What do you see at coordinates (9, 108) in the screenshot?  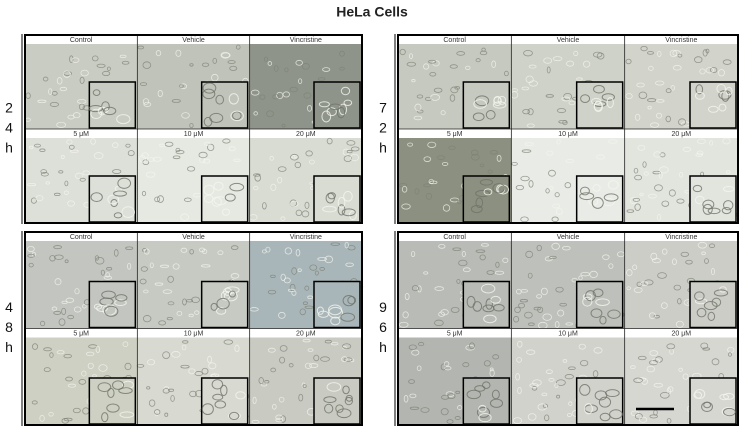 I see `time-label: 2` at bounding box center [9, 108].